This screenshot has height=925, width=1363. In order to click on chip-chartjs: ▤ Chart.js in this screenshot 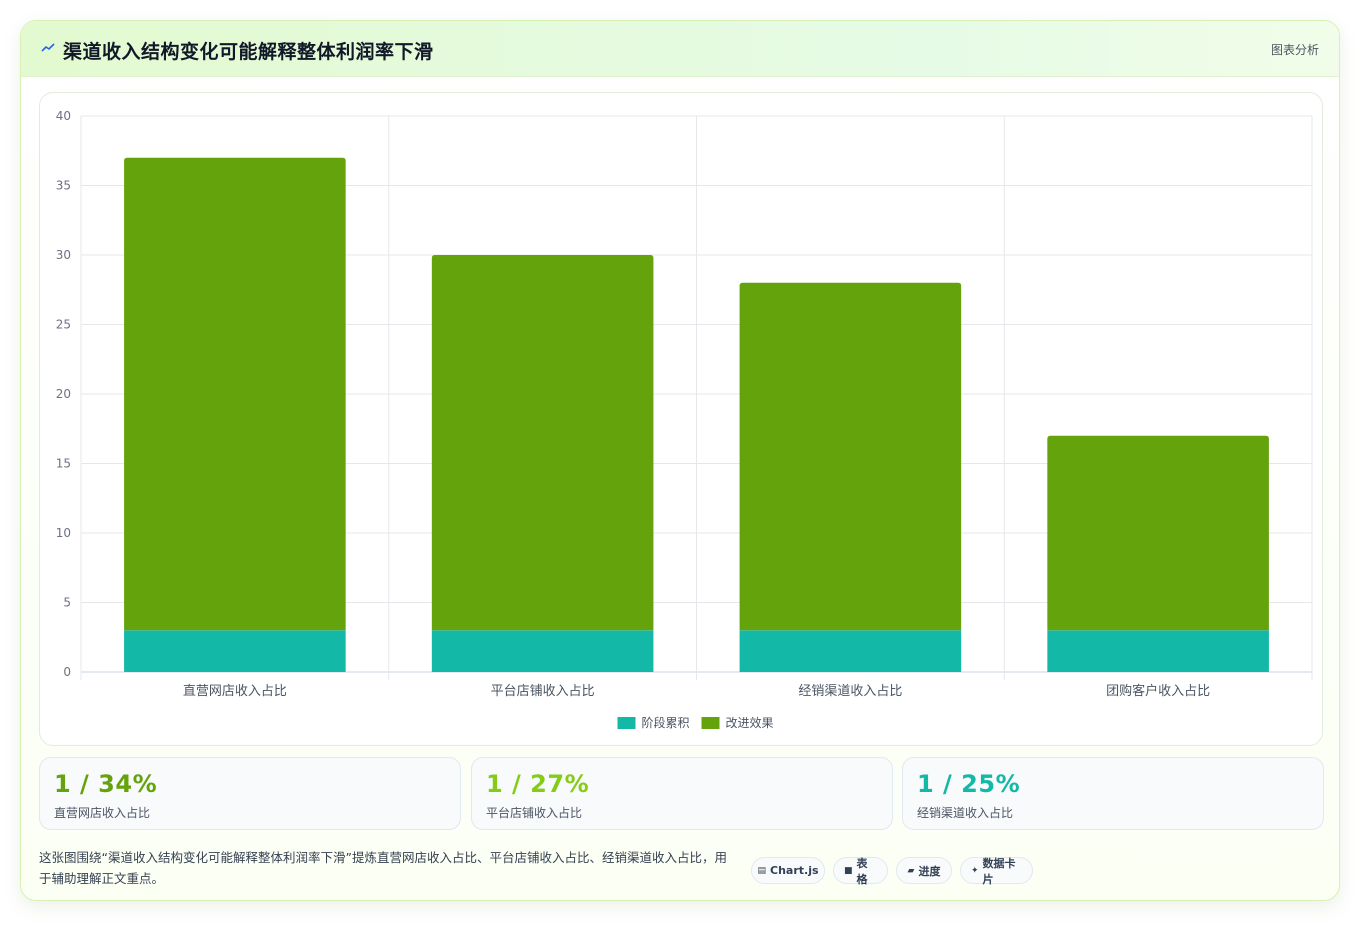, I will do `click(788, 870)`.